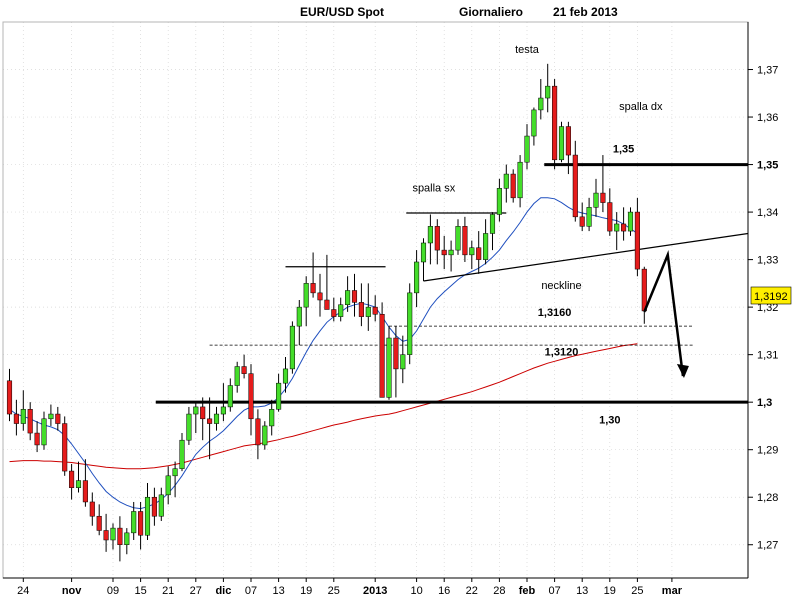  Describe the element at coordinates (767, 166) in the screenshot. I see `y-tick-label: 1,35` at that location.